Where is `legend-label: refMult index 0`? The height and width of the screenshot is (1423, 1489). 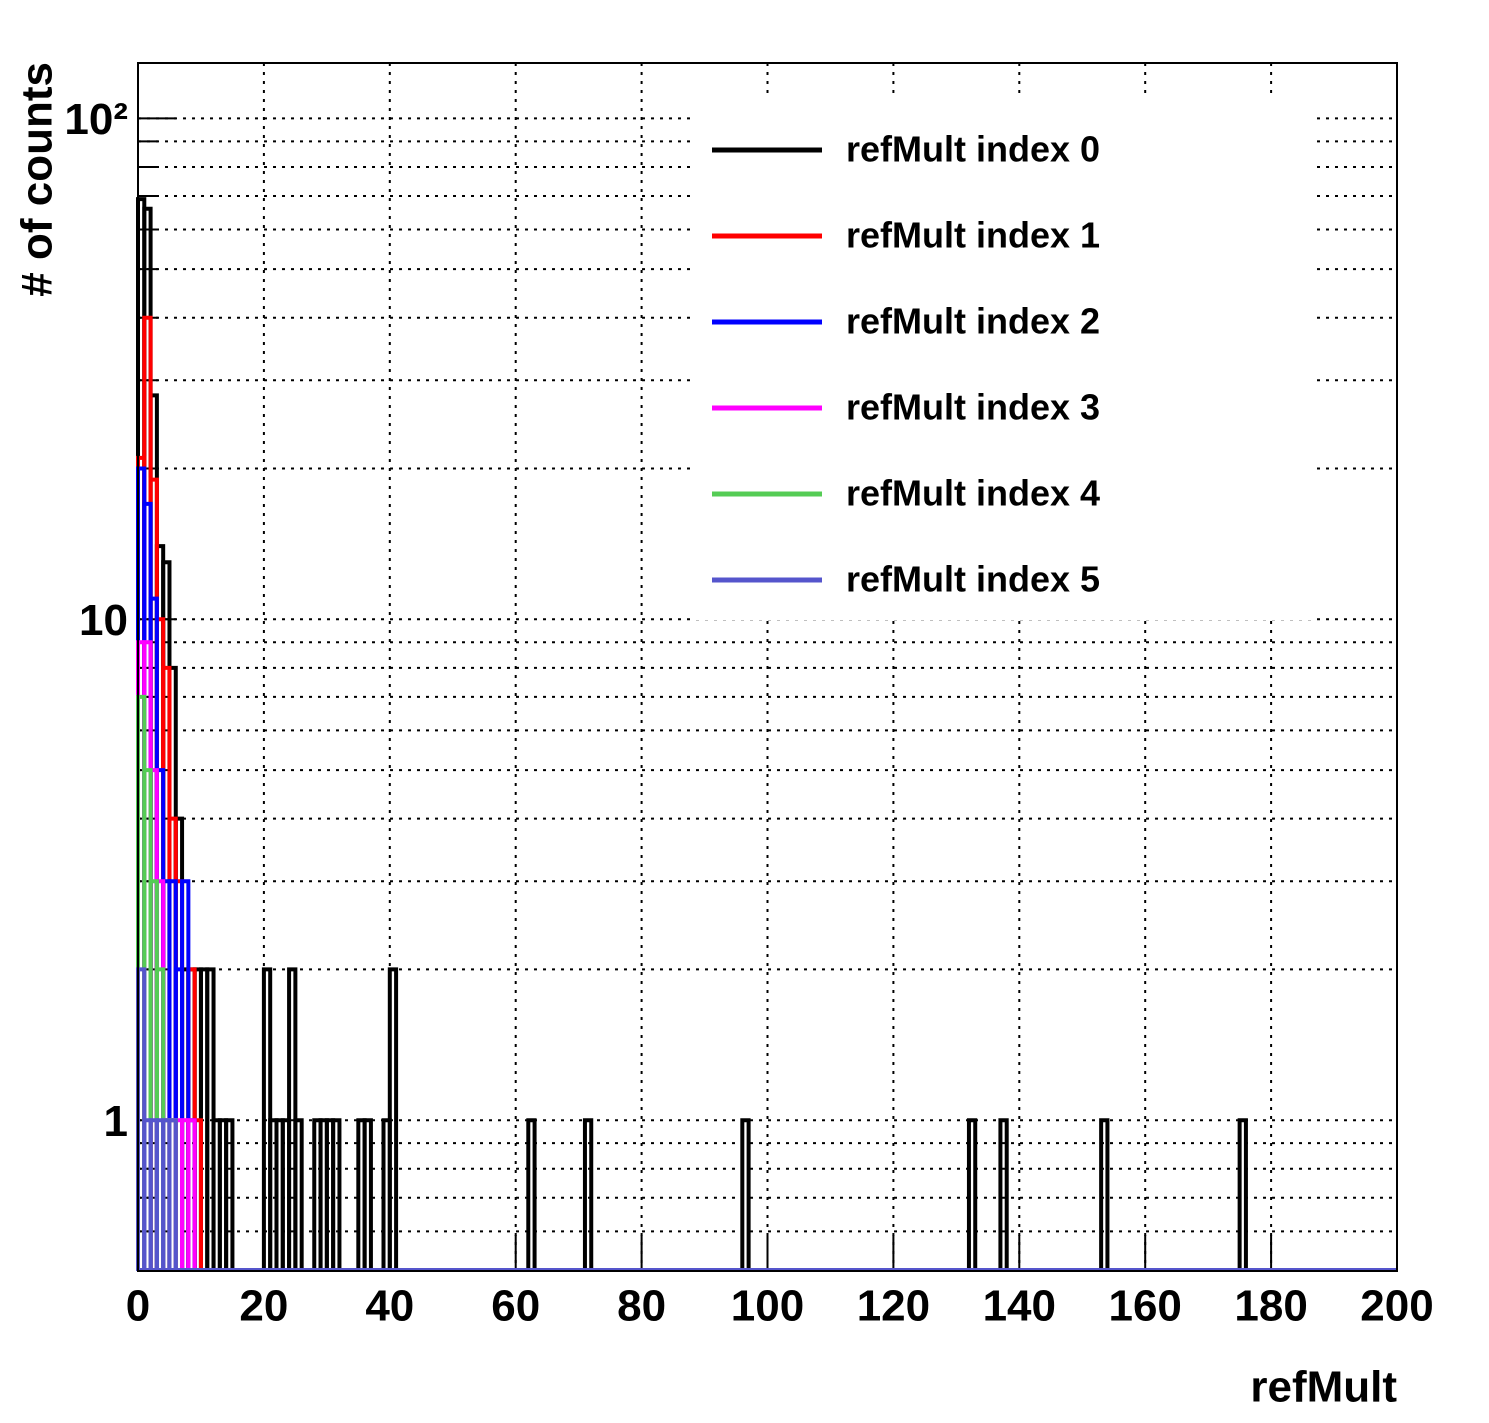
legend-label: refMult index 0 is located at coordinates (973, 149).